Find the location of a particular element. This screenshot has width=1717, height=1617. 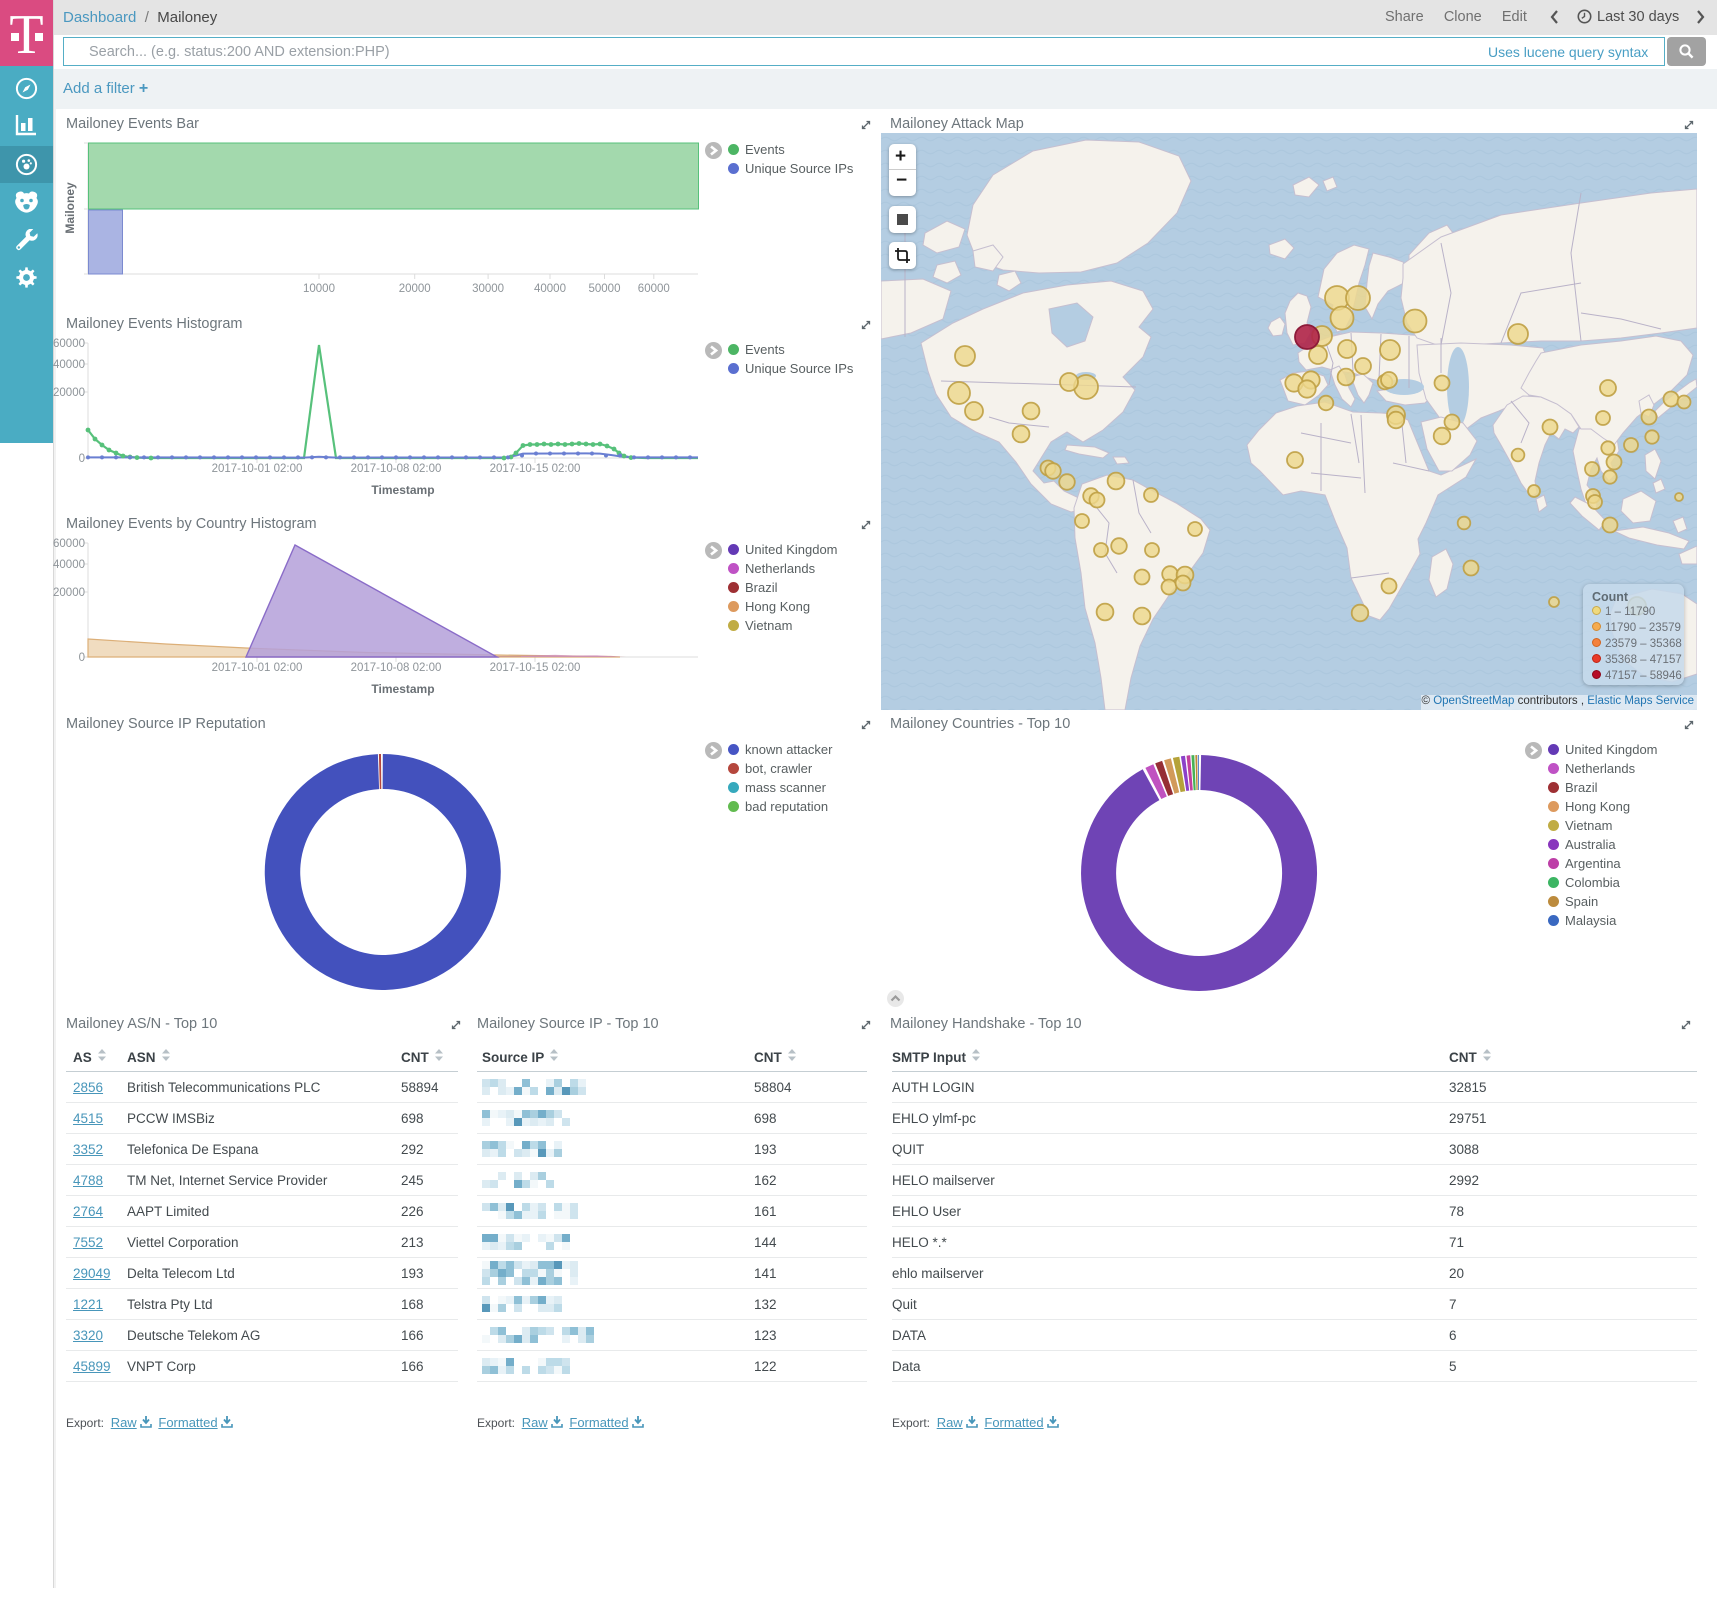

svg-text: Mailoney is located at coordinates (70, 208).